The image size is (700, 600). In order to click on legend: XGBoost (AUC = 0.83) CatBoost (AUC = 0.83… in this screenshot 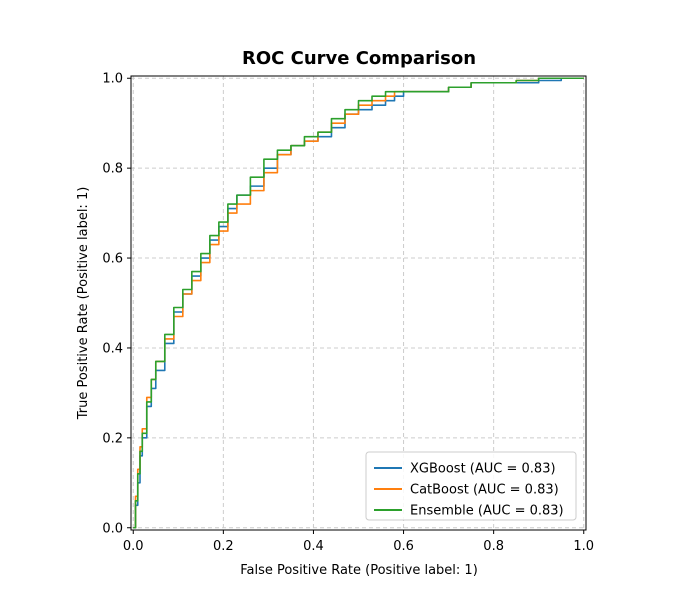, I will do `click(471, 486)`.